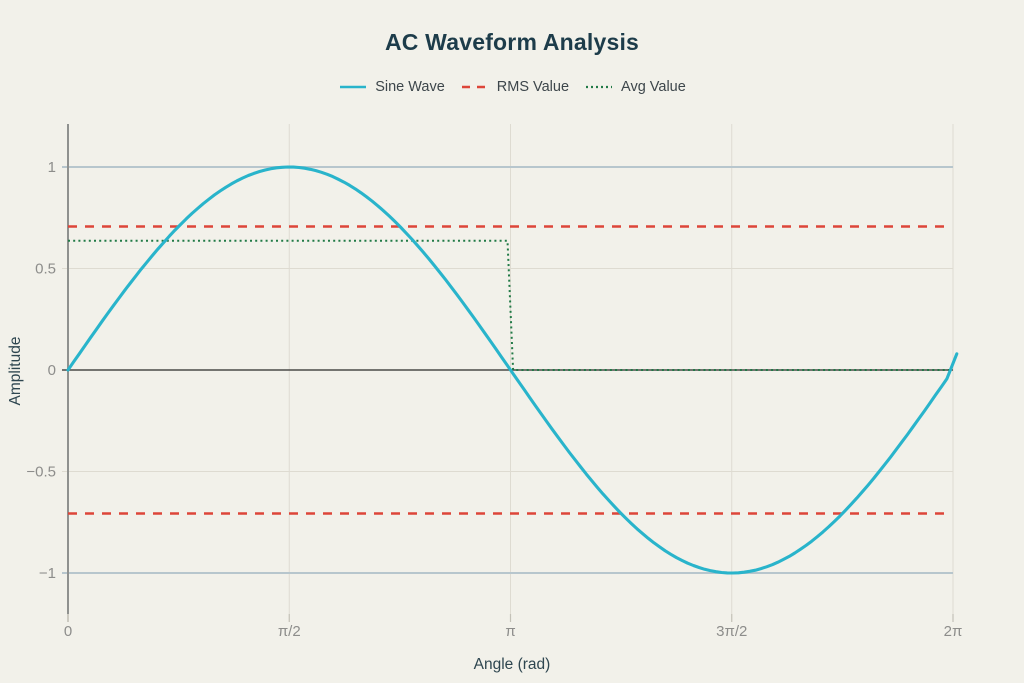 This screenshot has width=1024, height=683. What do you see at coordinates (533, 87) in the screenshot?
I see `legend-label-rms-value: RMS Value` at bounding box center [533, 87].